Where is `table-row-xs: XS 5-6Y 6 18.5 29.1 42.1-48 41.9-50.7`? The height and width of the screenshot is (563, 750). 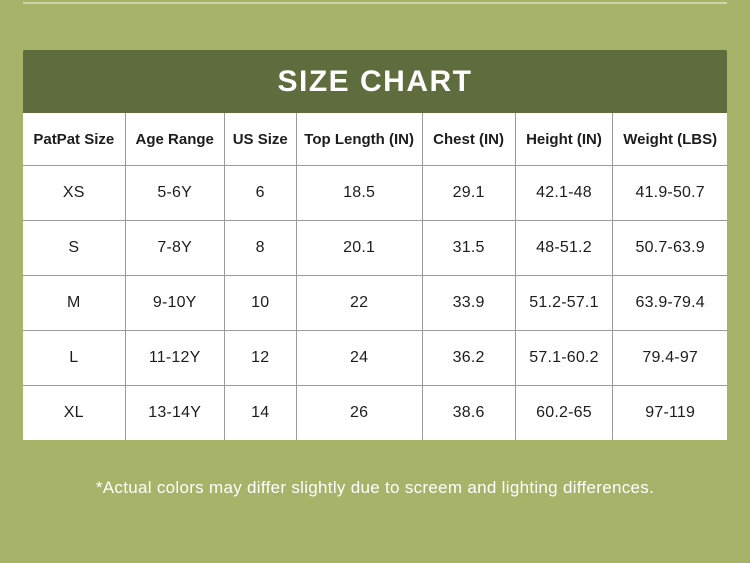
table-row-xs: XS 5-6Y 6 18.5 29.1 42.1-48 41.9-50.7 is located at coordinates (375, 193).